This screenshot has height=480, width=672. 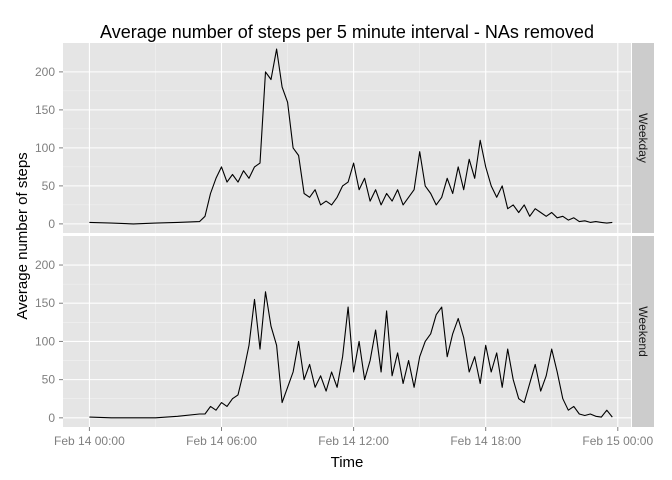 I want to click on x-tick-label: Feb 14 18:00, so click(x=485, y=441).